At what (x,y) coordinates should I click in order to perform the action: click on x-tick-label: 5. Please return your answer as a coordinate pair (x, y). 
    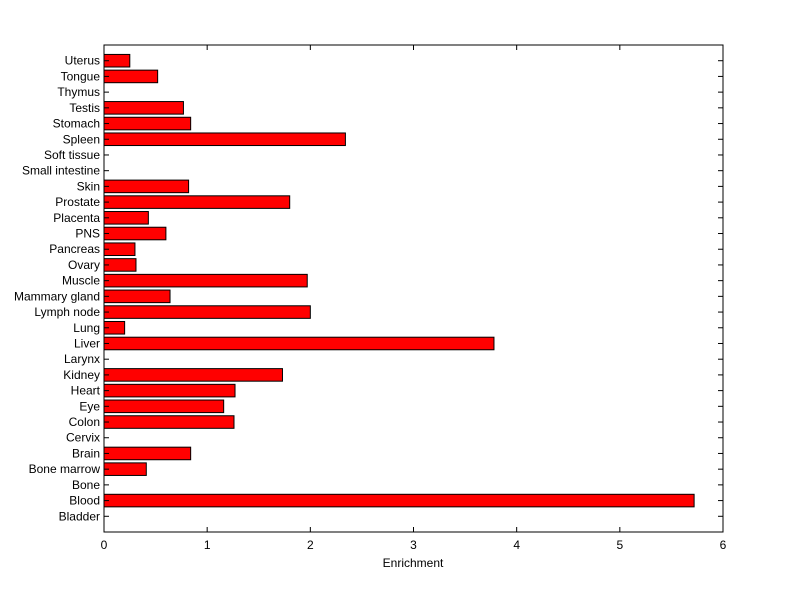
    Looking at the image, I should click on (619, 545).